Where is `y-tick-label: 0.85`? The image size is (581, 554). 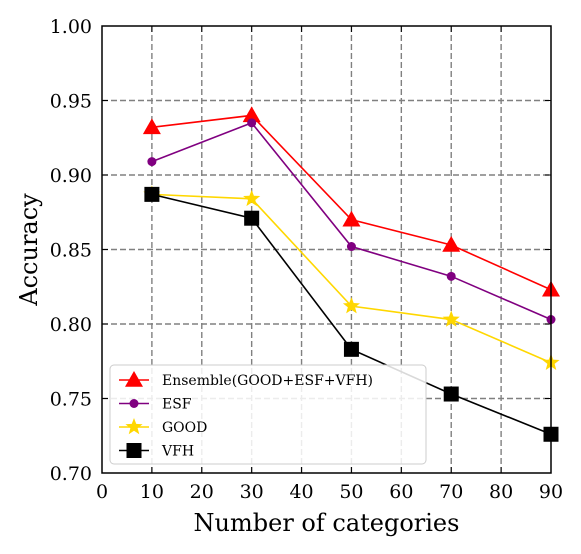
y-tick-label: 0.85 is located at coordinates (71, 251).